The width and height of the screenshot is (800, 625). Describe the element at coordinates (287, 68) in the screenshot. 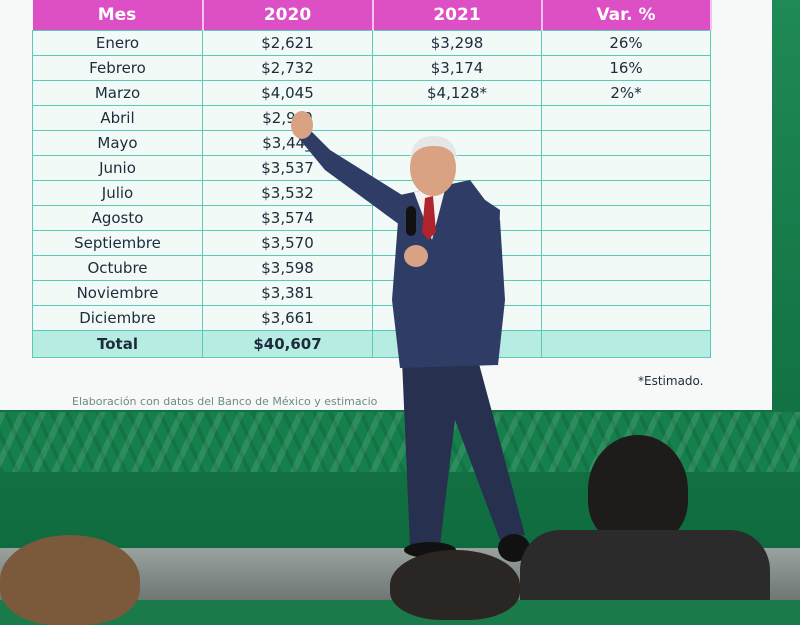

I see `value-2020-cell: $2,732` at that location.